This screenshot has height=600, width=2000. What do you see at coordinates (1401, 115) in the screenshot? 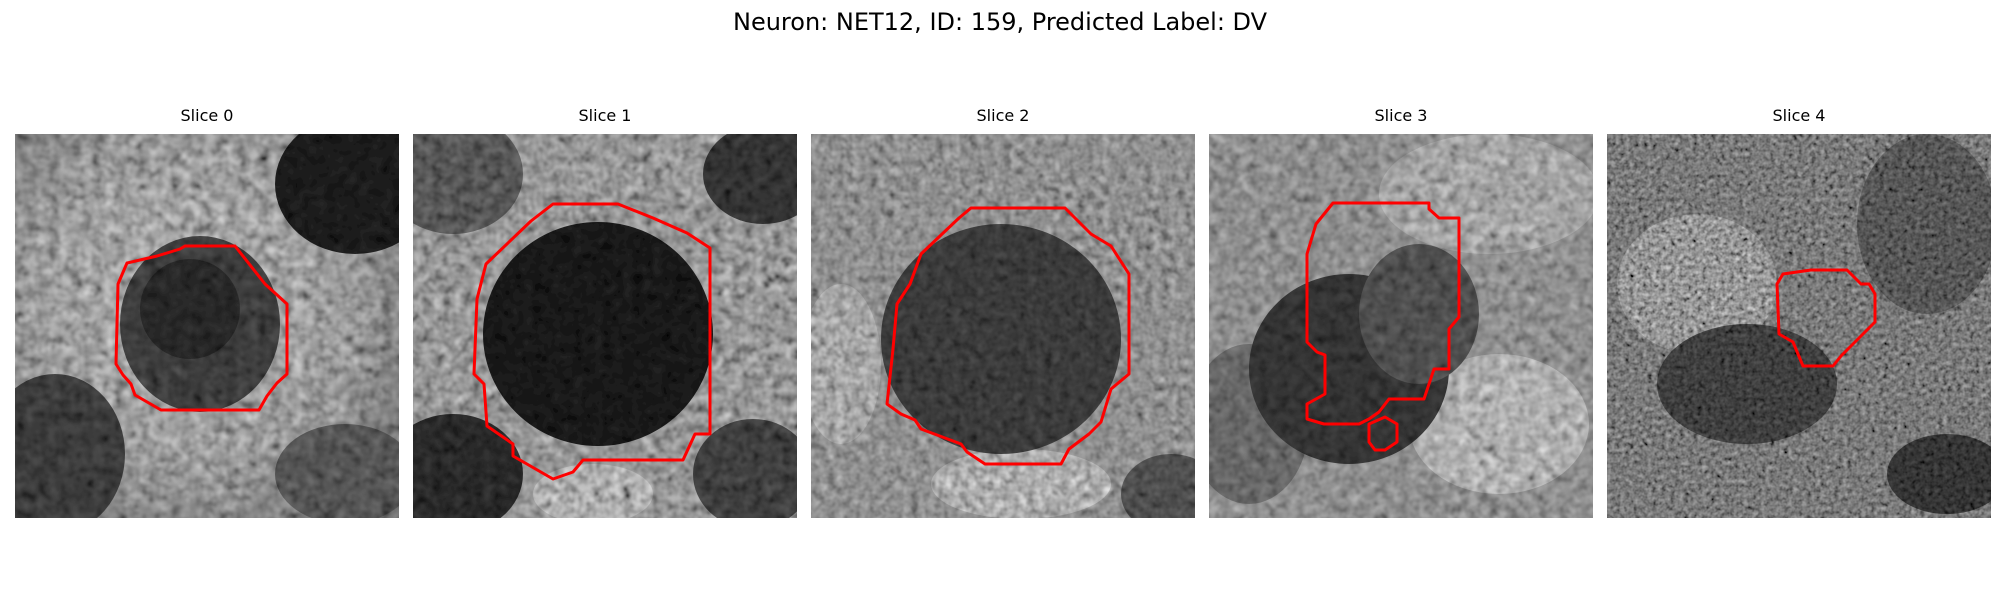
I see `slice-title: Slice 3` at bounding box center [1401, 115].